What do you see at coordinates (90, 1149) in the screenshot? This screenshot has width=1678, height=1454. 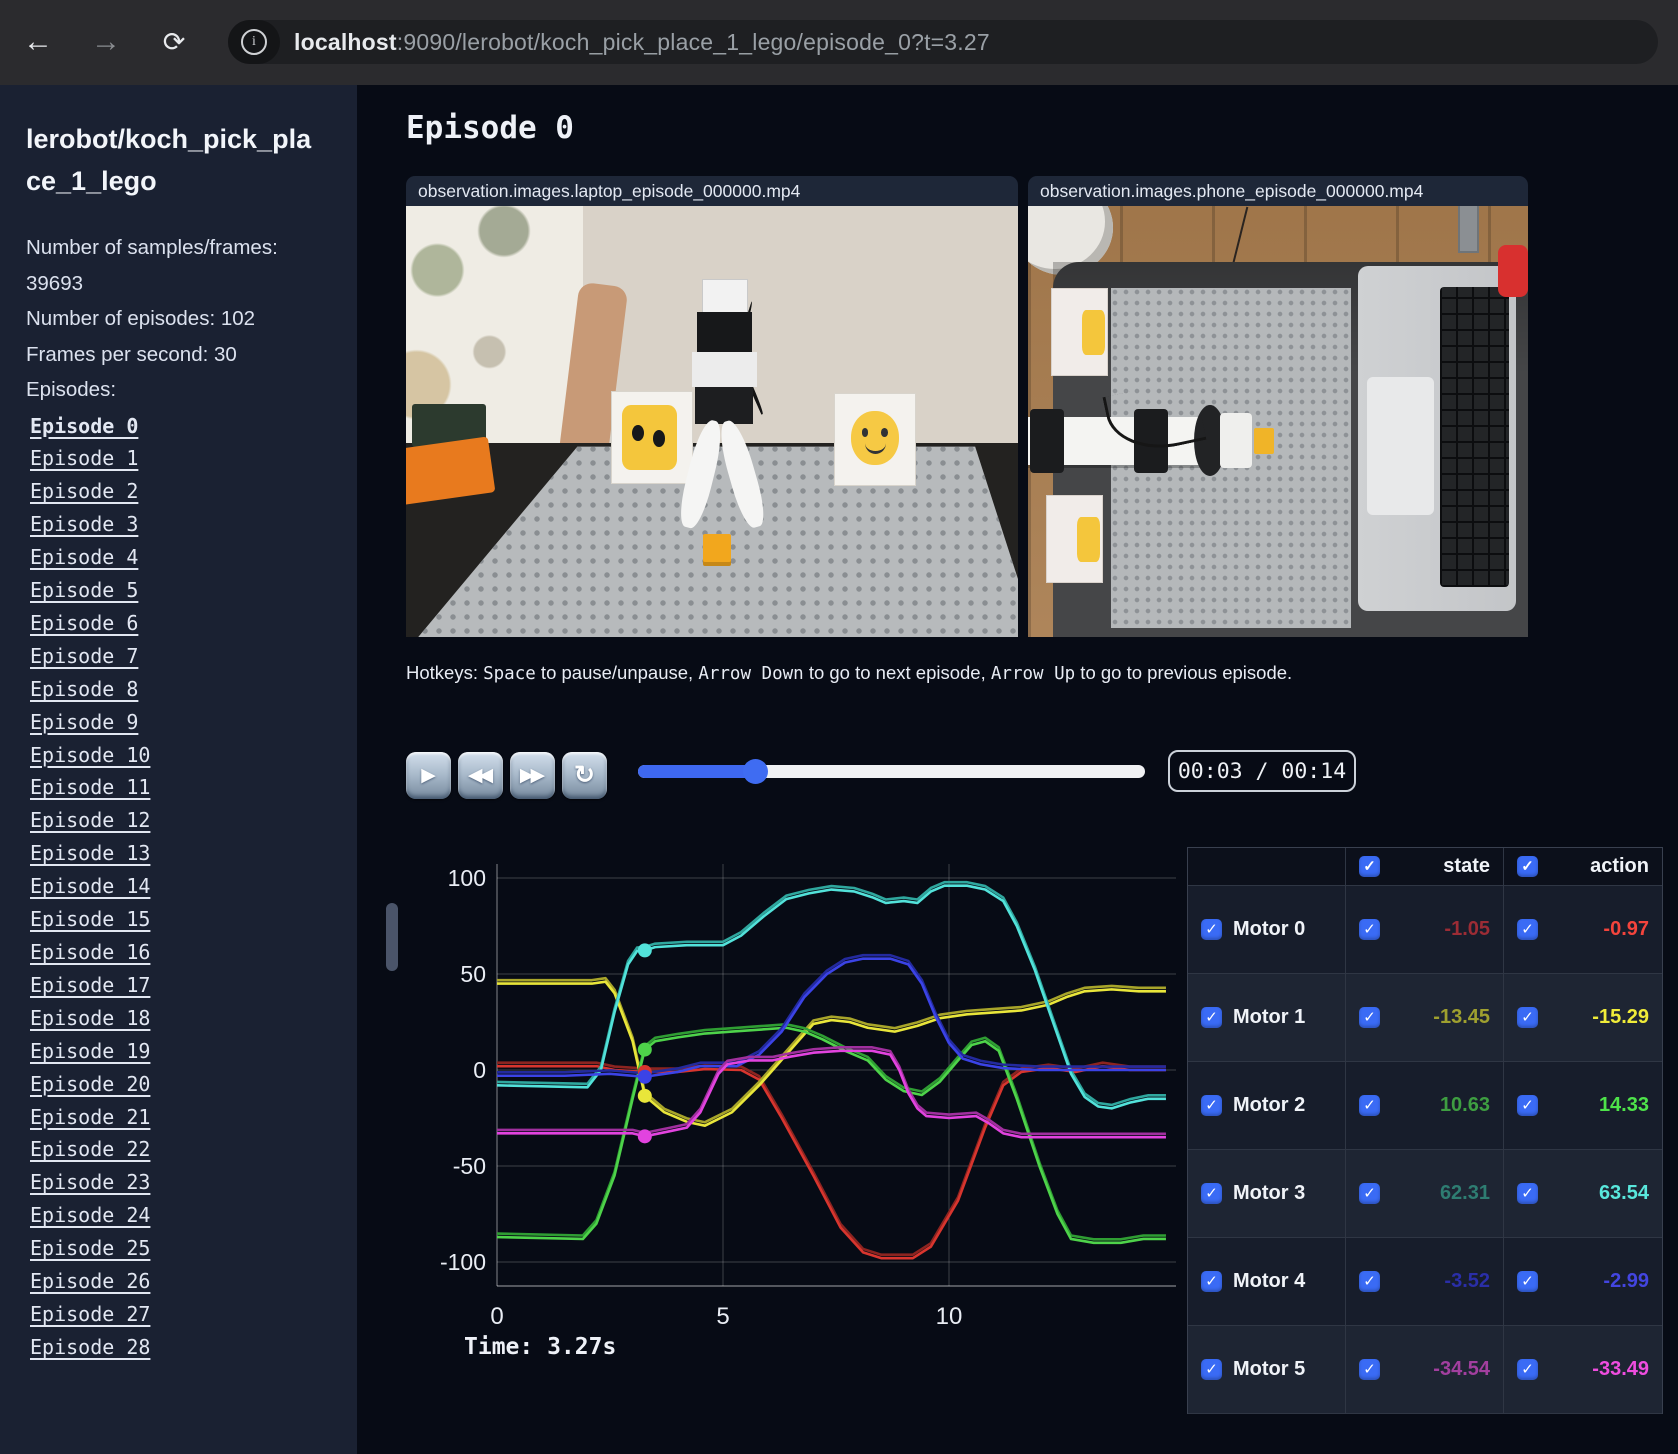 I see `episode-link: Episode 22` at bounding box center [90, 1149].